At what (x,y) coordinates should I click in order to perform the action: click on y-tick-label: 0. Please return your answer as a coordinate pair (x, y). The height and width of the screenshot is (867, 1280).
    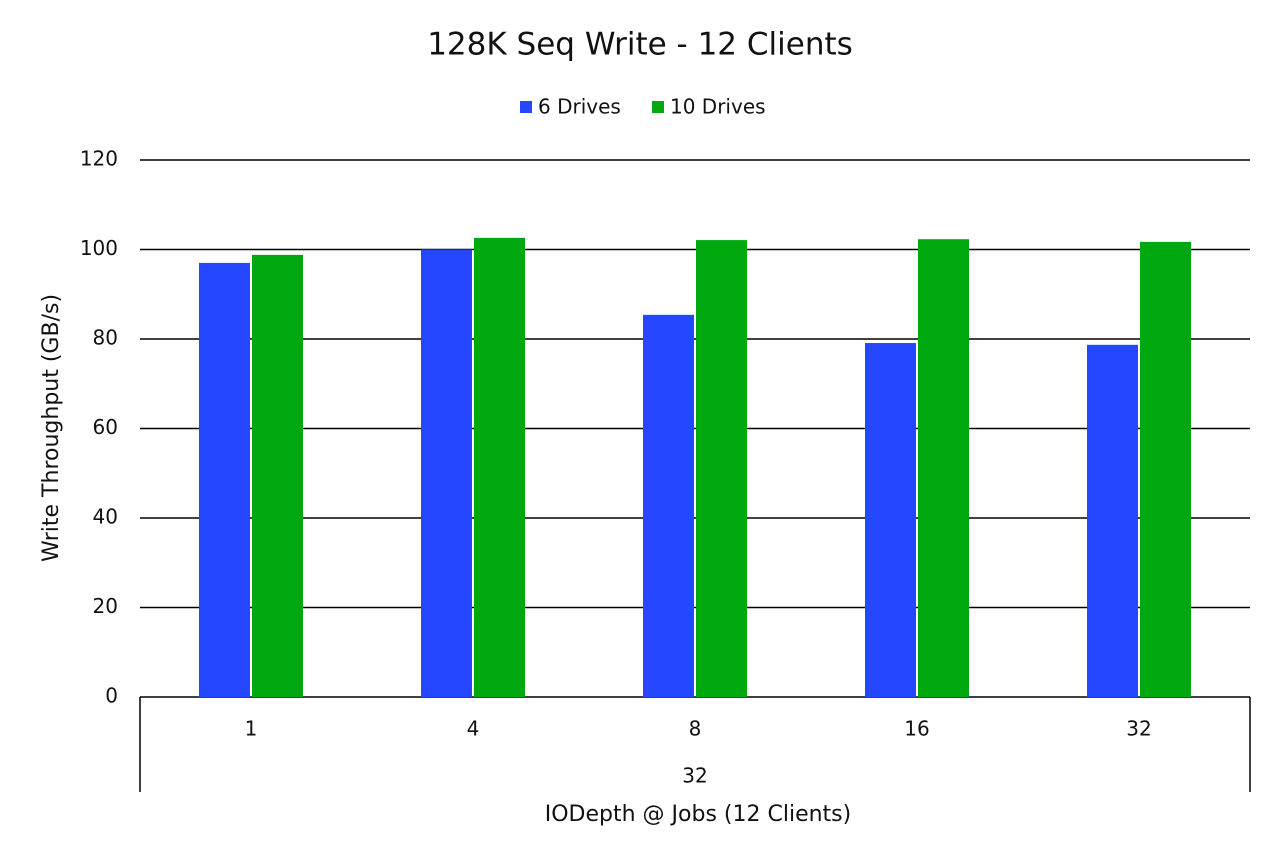
    Looking at the image, I should click on (111, 696).